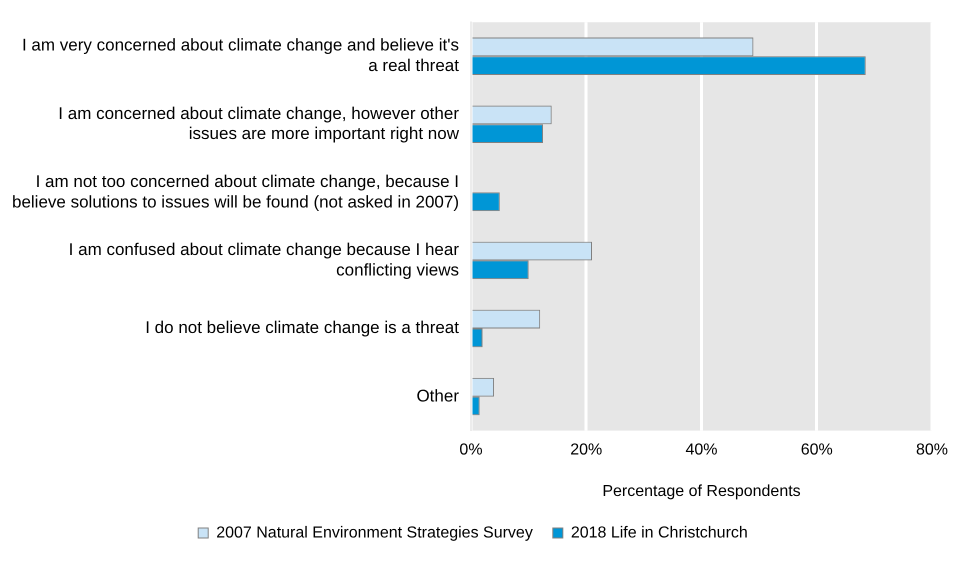  I want to click on y-tick-label: I am confused about climate change because I hear conflicting views, so click(264, 260).